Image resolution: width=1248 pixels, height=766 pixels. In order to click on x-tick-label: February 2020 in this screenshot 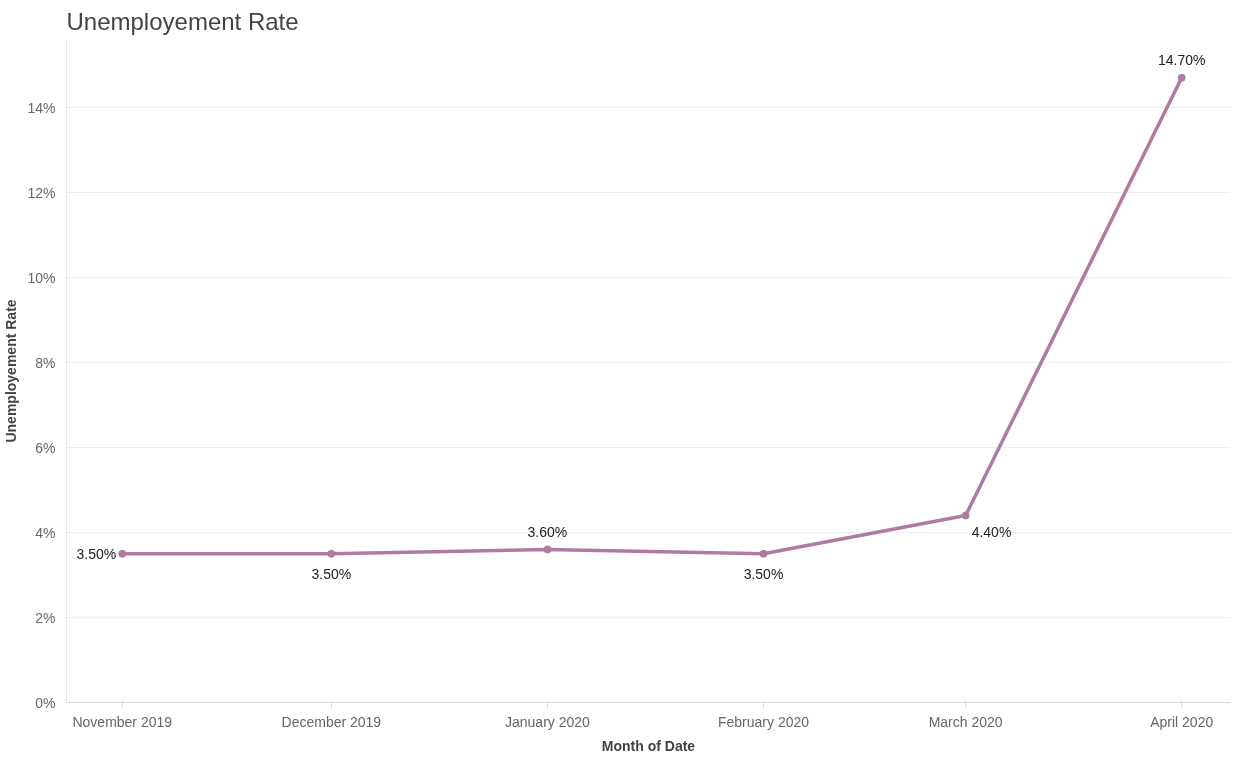, I will do `click(763, 721)`.